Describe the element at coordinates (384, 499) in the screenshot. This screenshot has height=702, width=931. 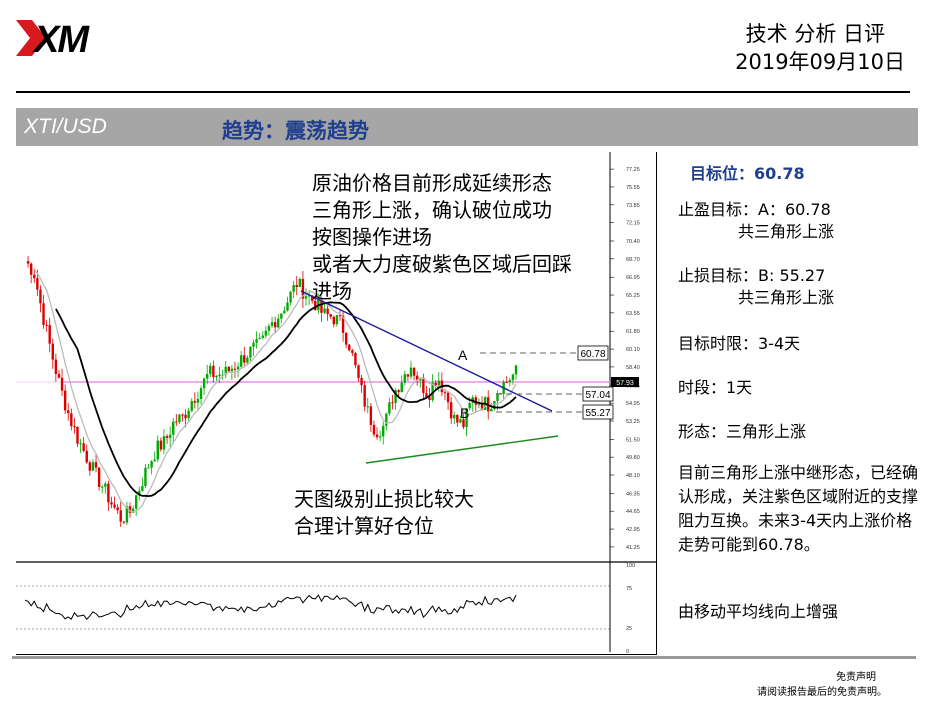
I see `annotation-line: 天图级别止损比较大` at that location.